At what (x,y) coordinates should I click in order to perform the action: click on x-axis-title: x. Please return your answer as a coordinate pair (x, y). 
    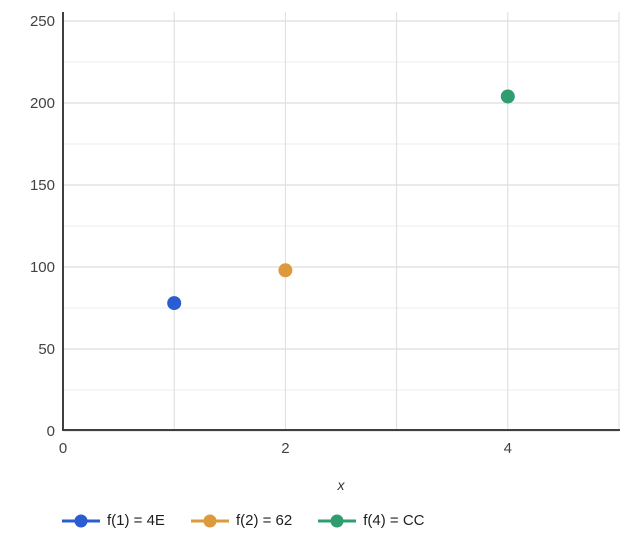
    Looking at the image, I should click on (341, 485).